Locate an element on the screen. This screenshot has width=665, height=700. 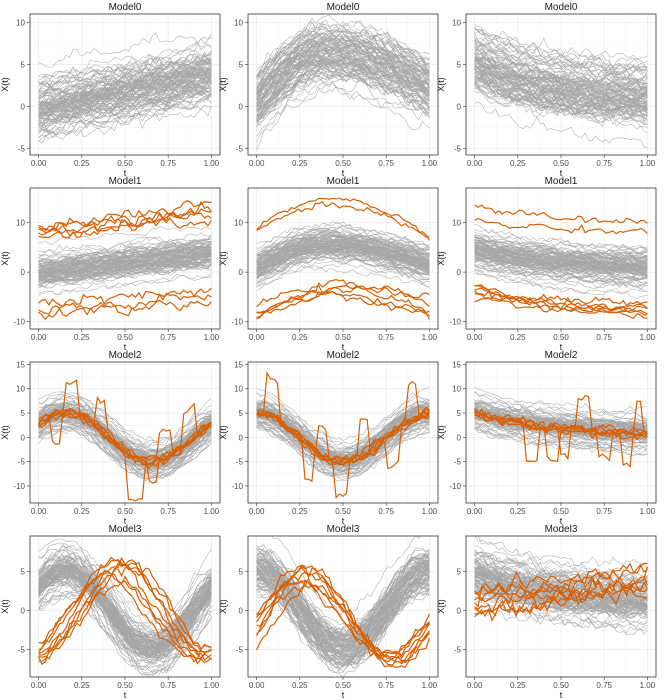
panel-5: 0.00 0.25 0.50 0.75 1.00 -10 0 10 Model1 t X(t) is located at coordinates (328, 264).